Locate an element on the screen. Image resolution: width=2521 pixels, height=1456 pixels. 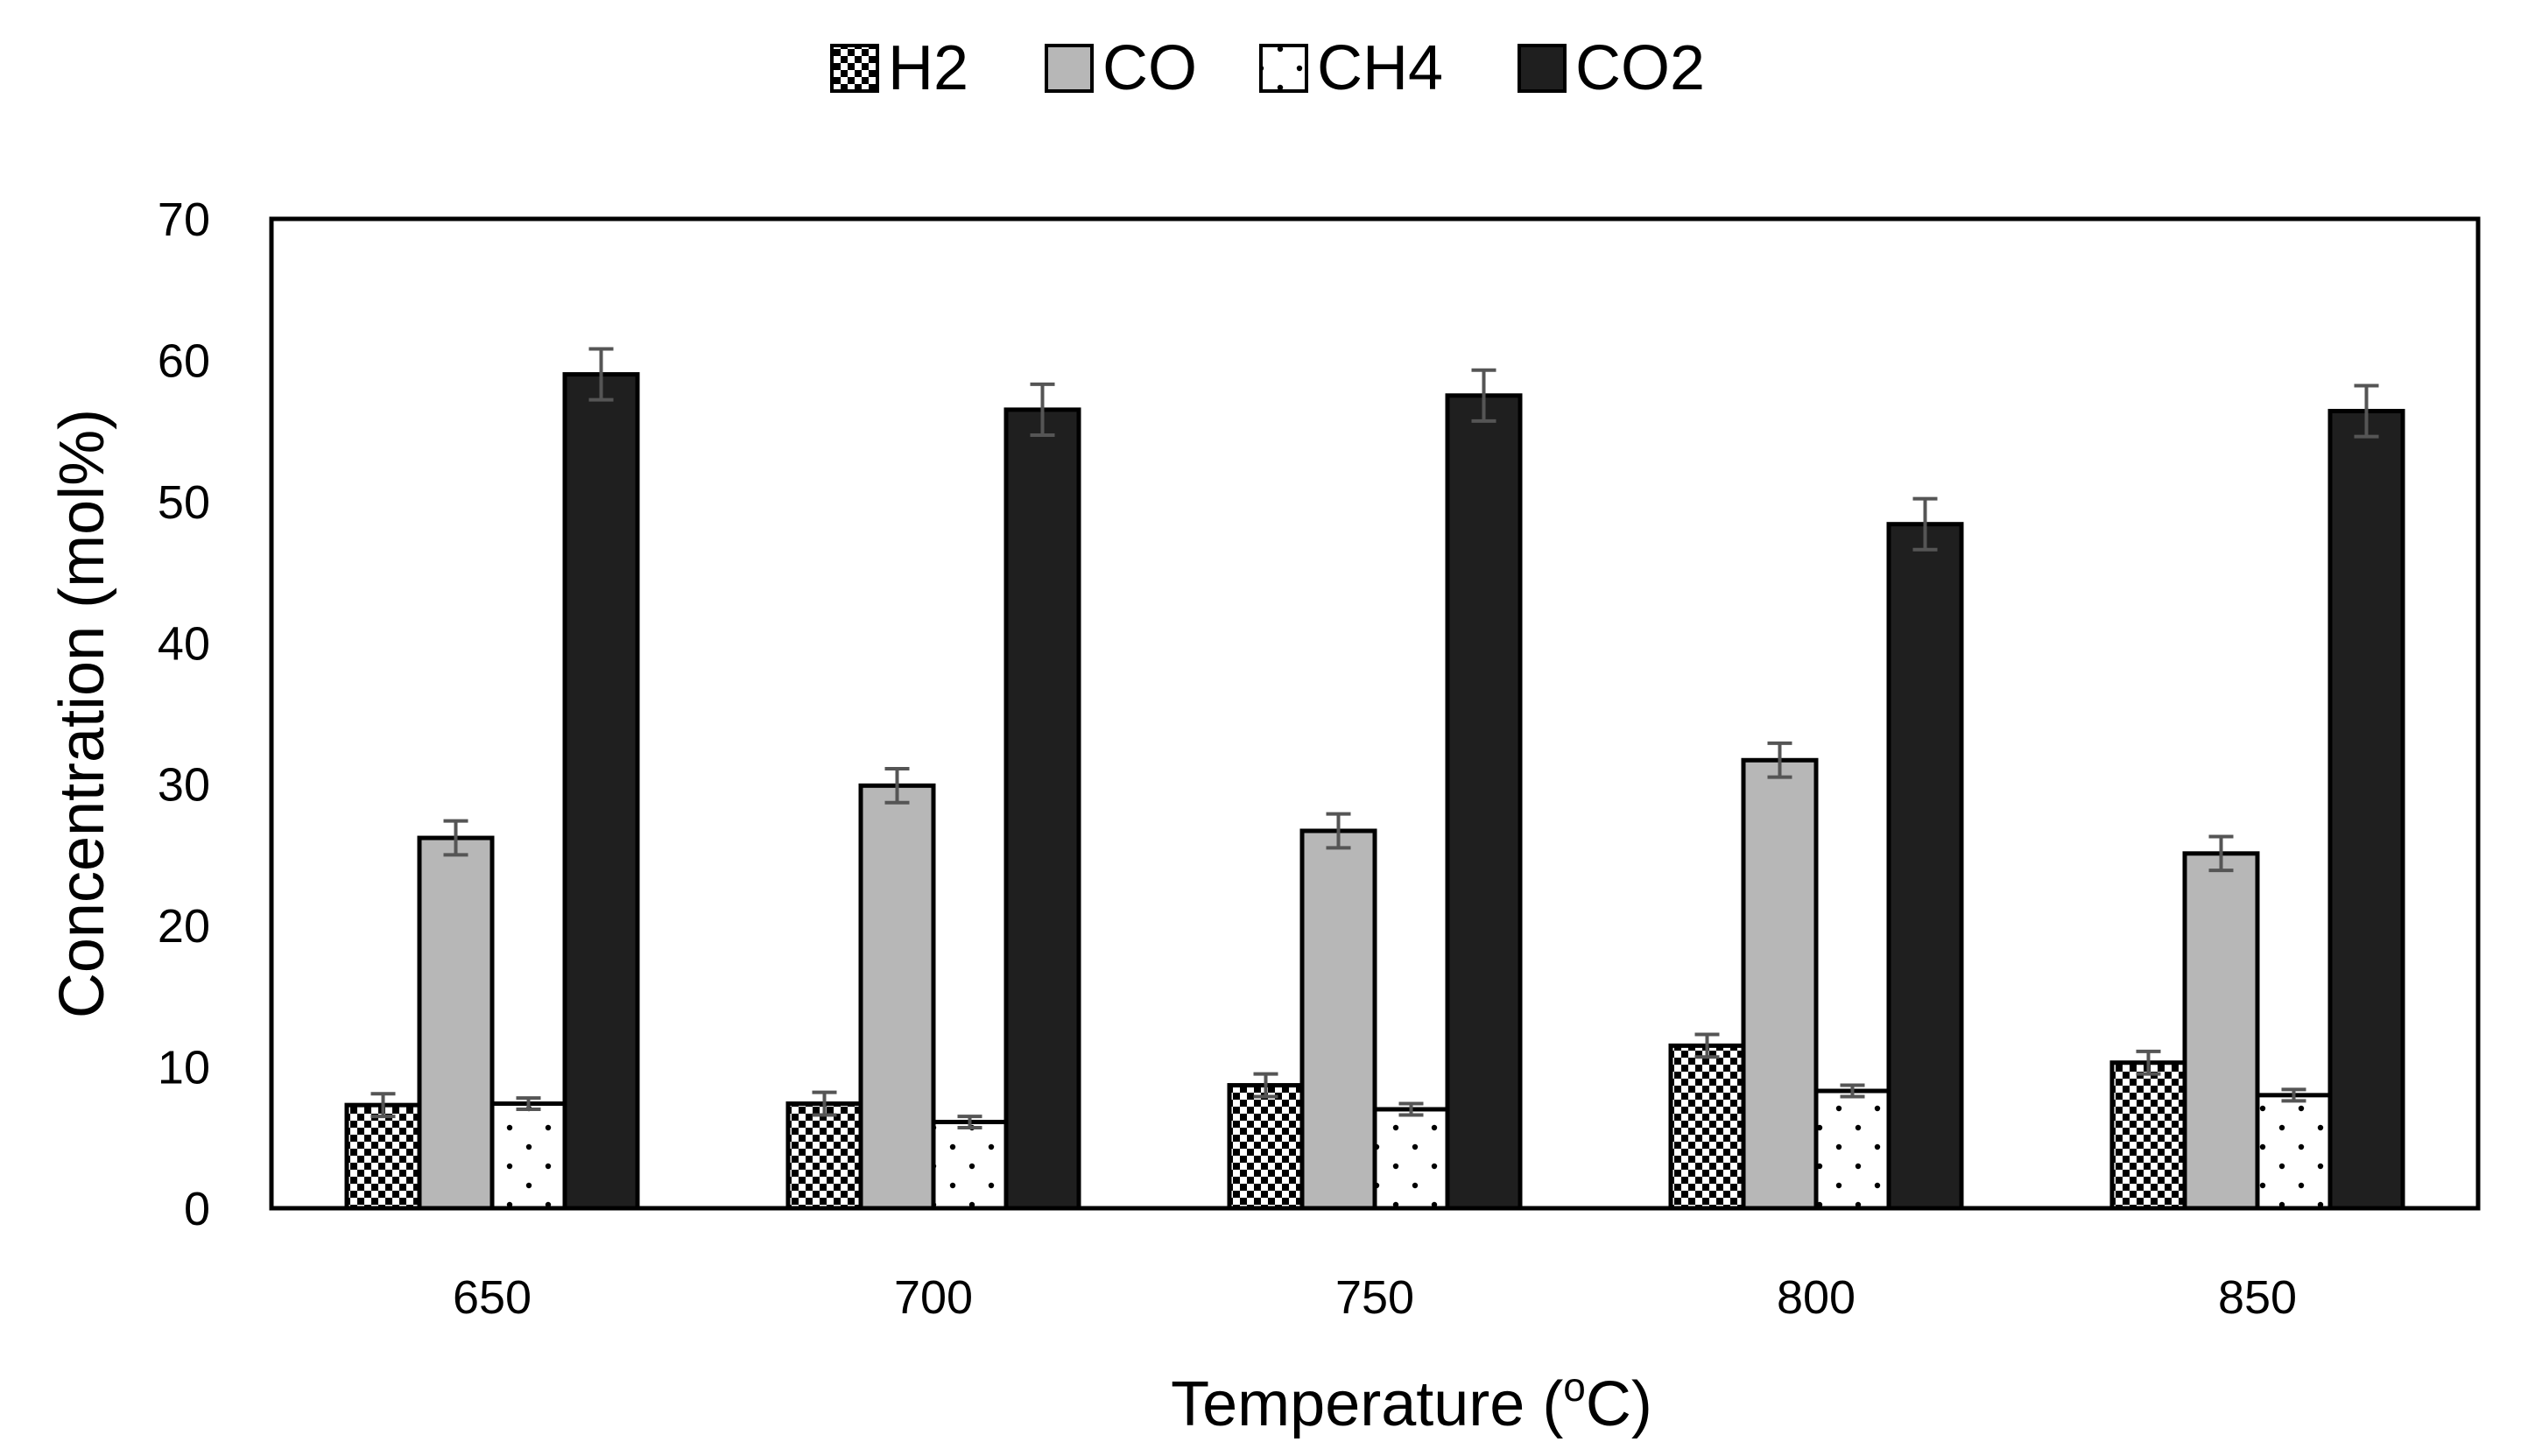
x-tick-label: 850 is located at coordinates (2257, 1297).